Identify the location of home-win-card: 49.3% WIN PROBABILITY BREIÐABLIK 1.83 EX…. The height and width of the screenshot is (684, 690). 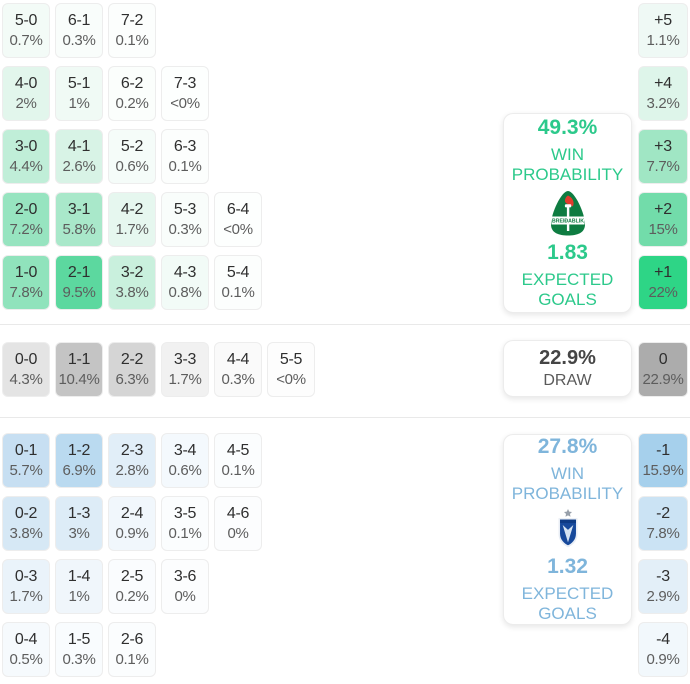
(567, 213).